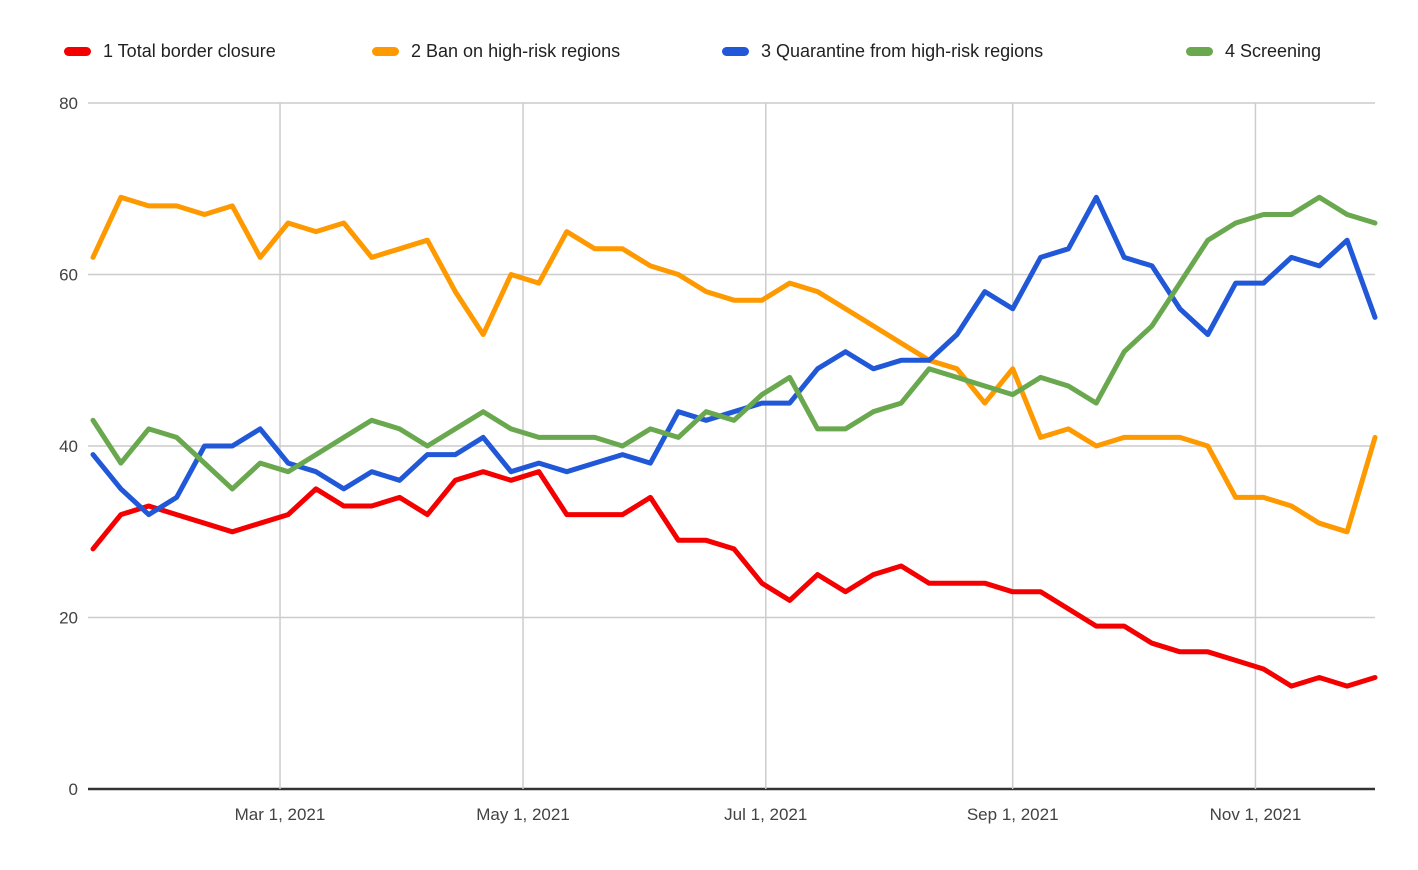  I want to click on y-tick-label: 40, so click(68, 446).